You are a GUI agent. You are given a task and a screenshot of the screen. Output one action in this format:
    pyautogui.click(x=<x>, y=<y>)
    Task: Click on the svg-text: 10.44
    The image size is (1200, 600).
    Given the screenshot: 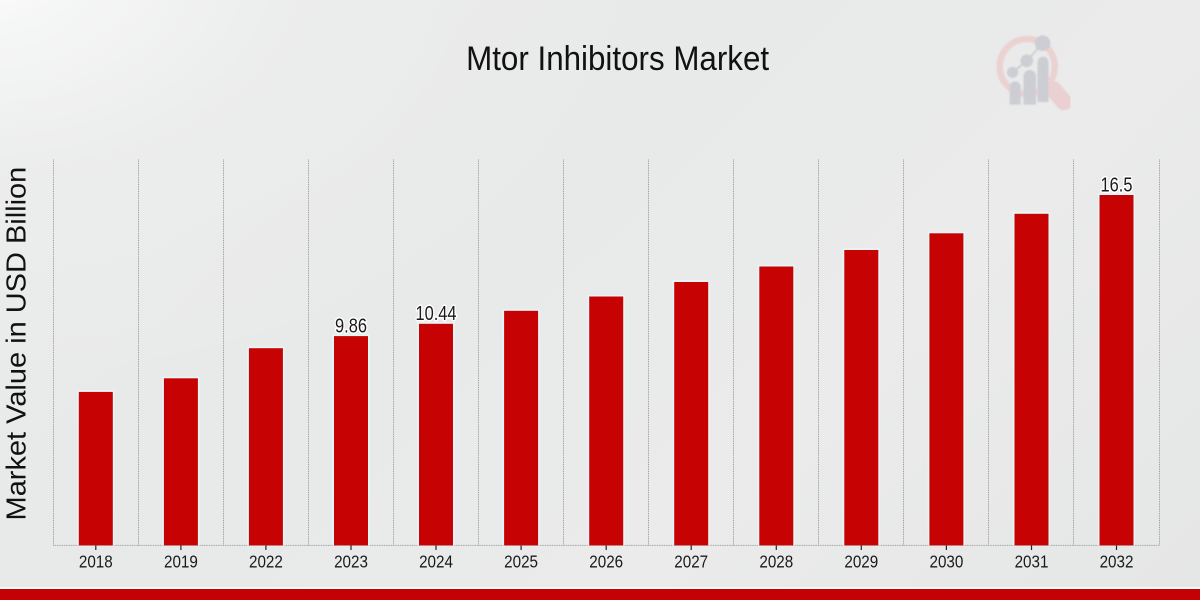 What is the action you would take?
    pyautogui.click(x=436, y=313)
    